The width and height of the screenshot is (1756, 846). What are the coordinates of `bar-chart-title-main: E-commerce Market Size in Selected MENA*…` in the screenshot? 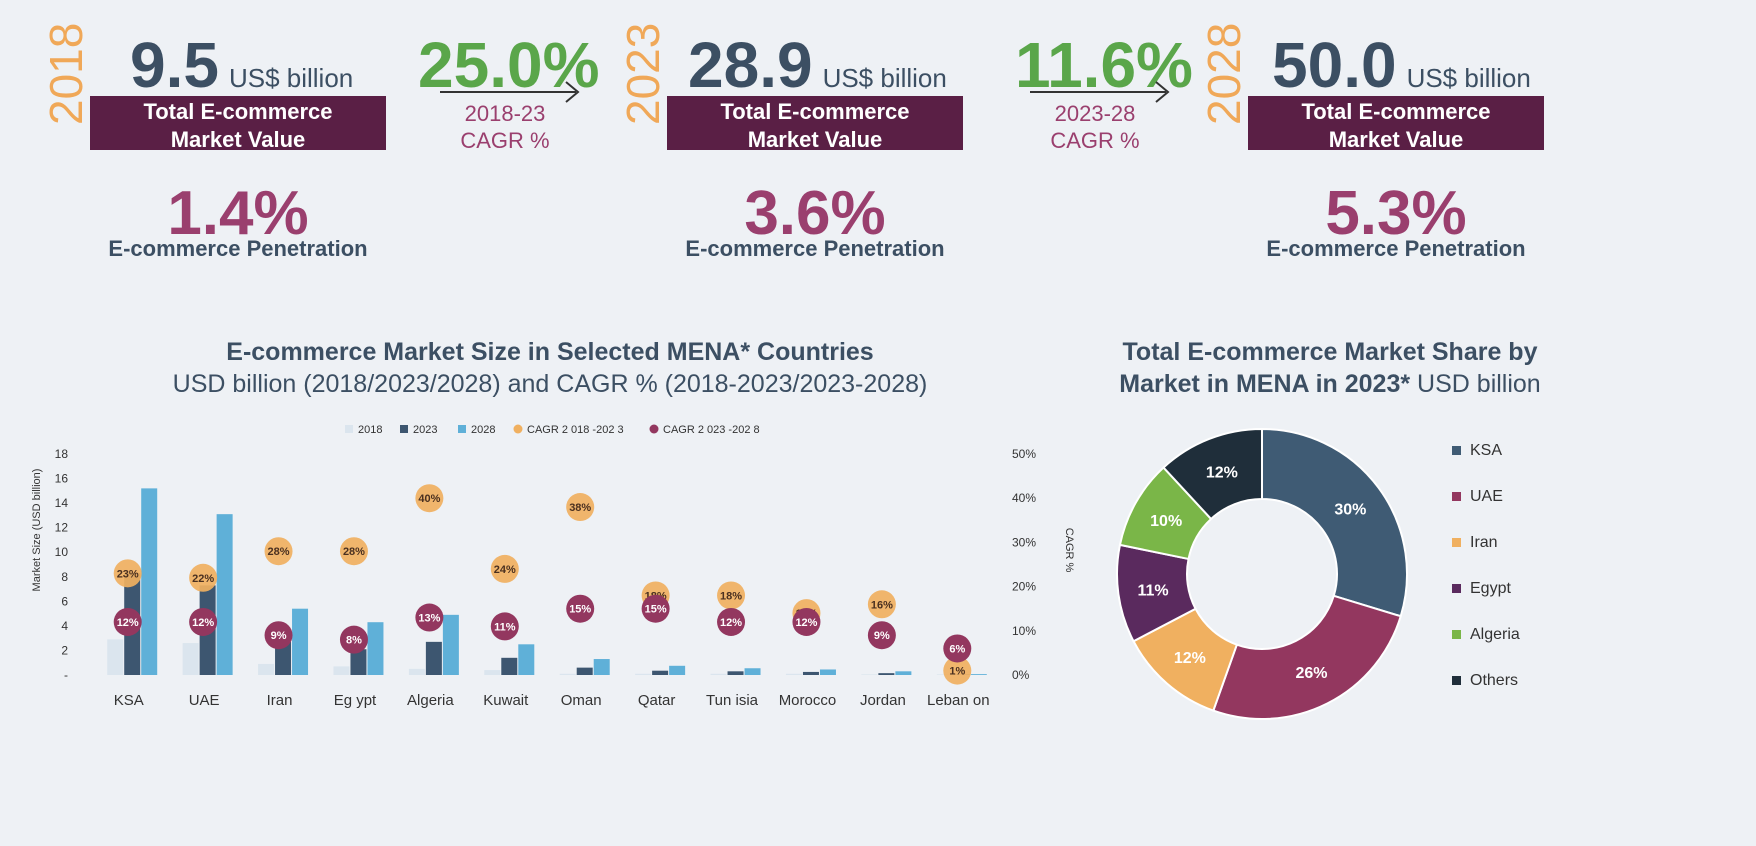 It's located at (550, 352).